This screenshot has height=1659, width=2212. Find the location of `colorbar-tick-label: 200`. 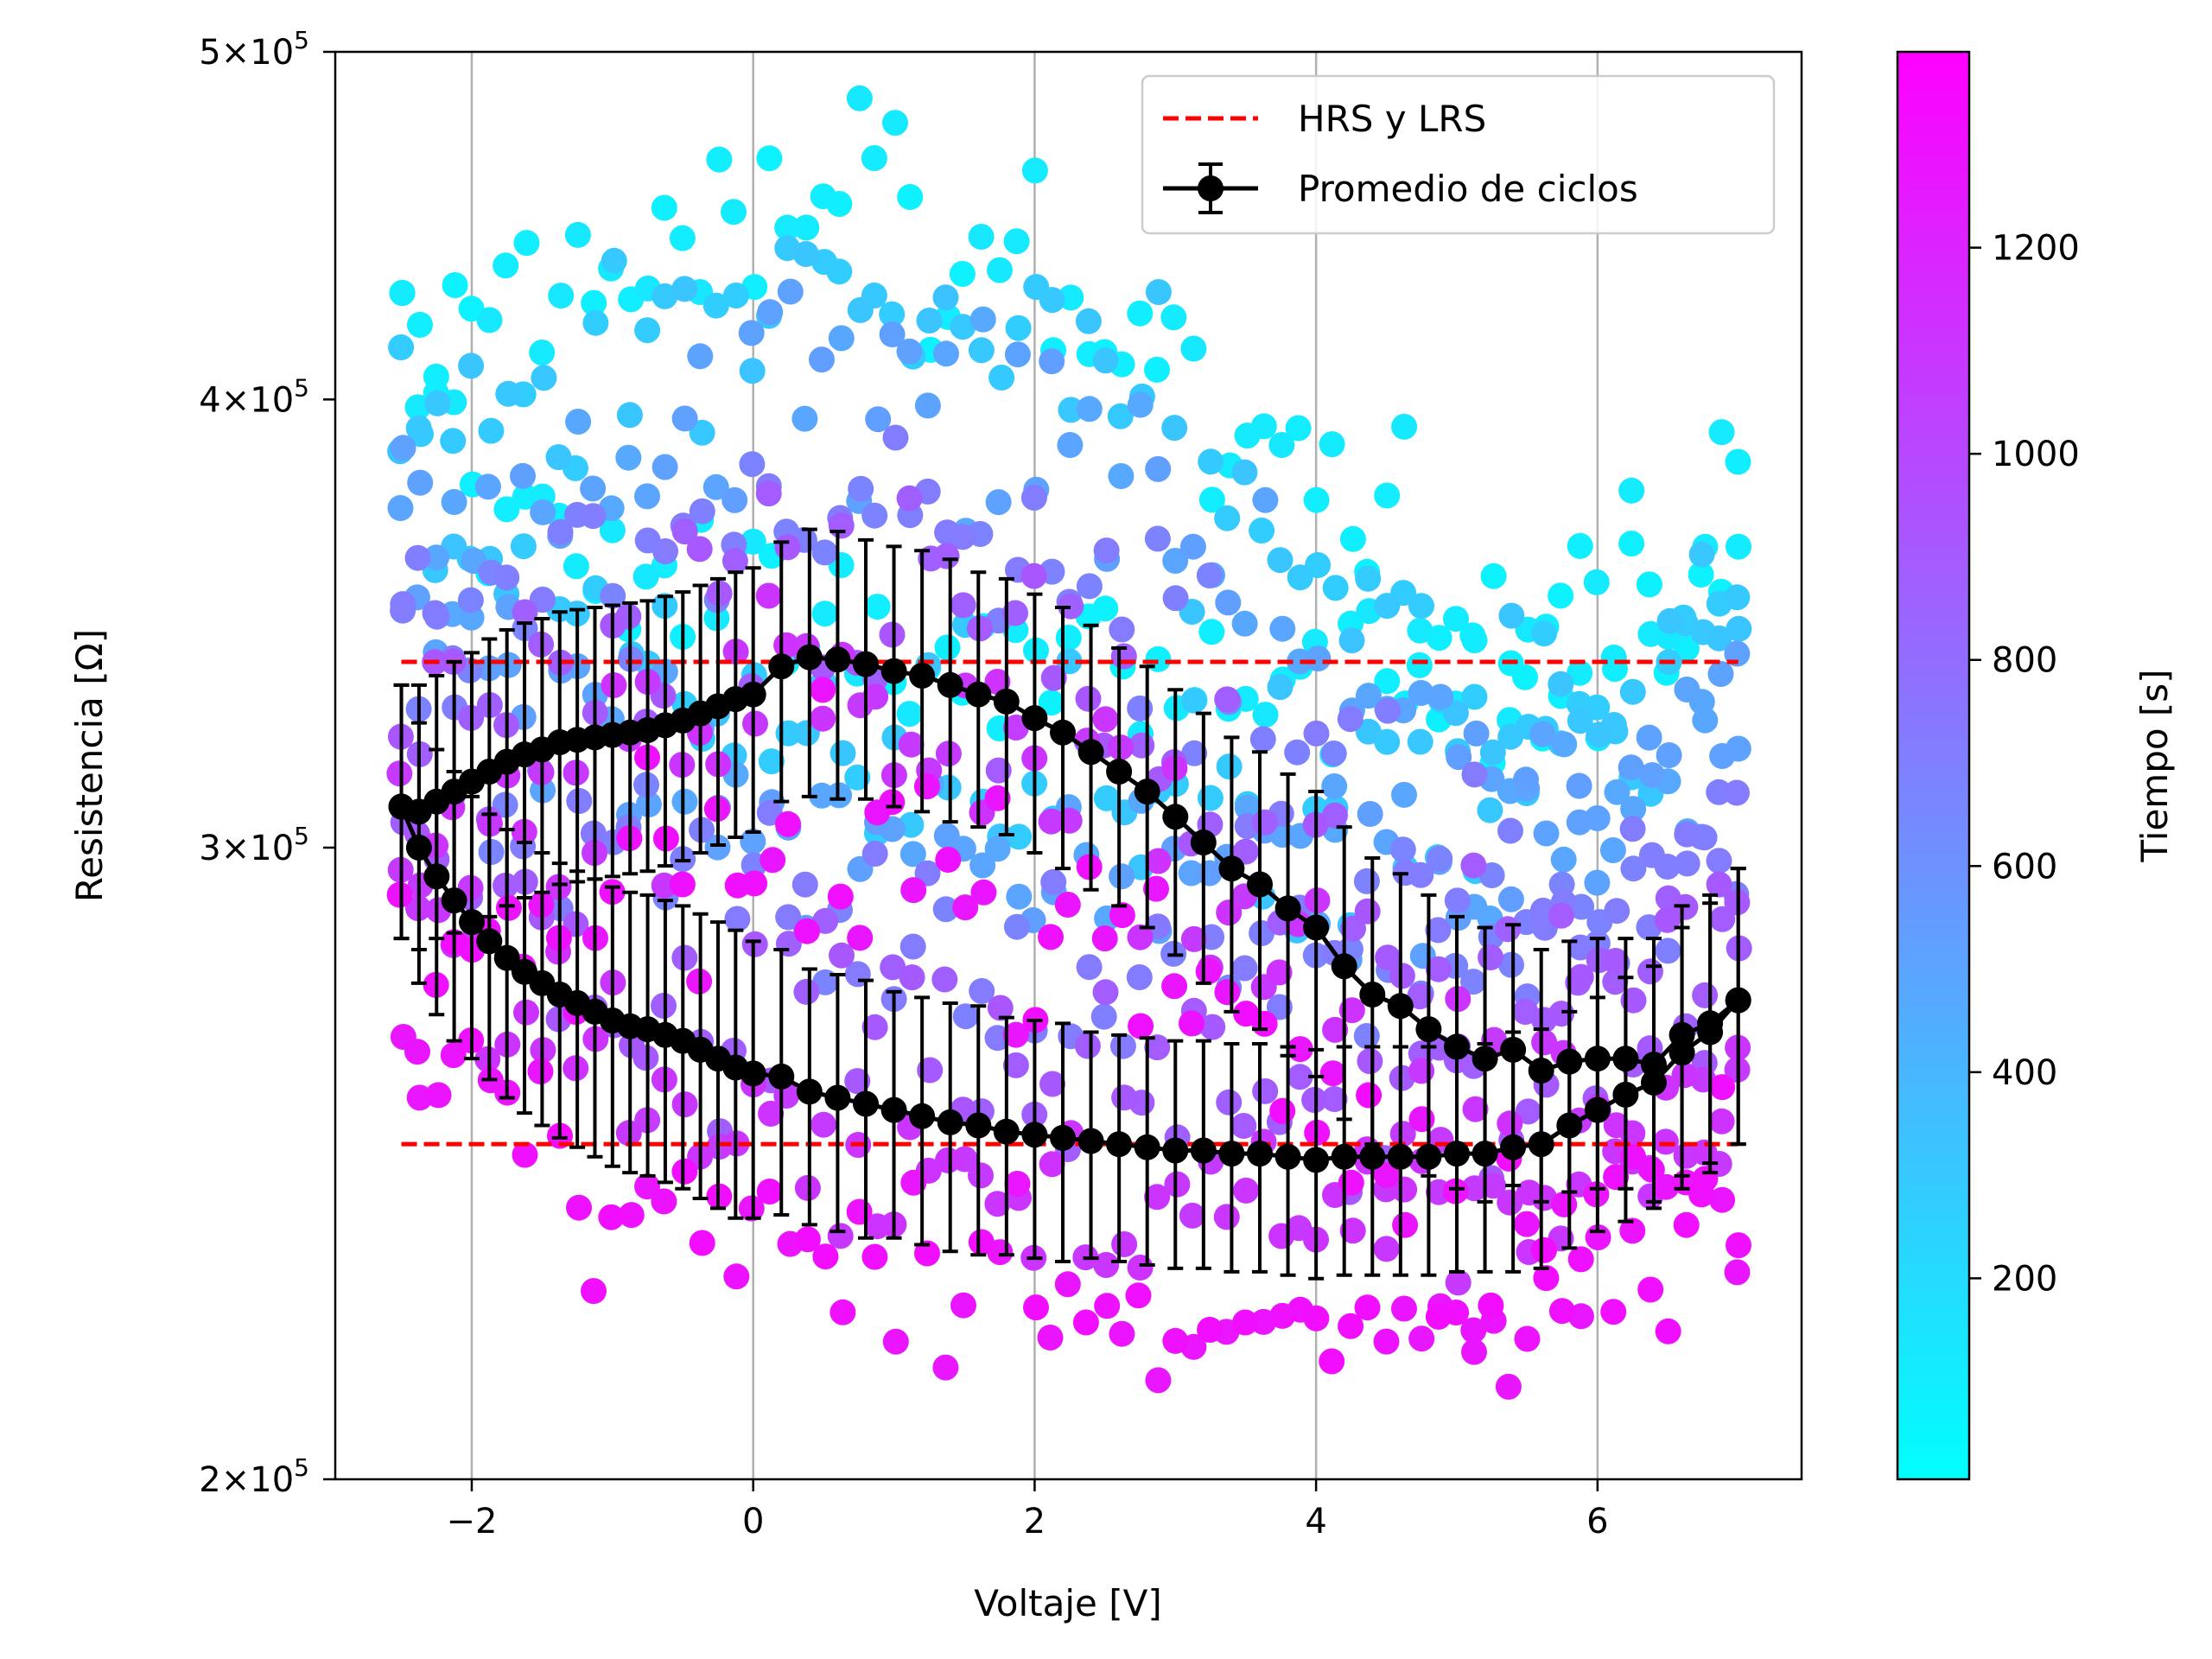

colorbar-tick-label: 200 is located at coordinates (2024, 1279).